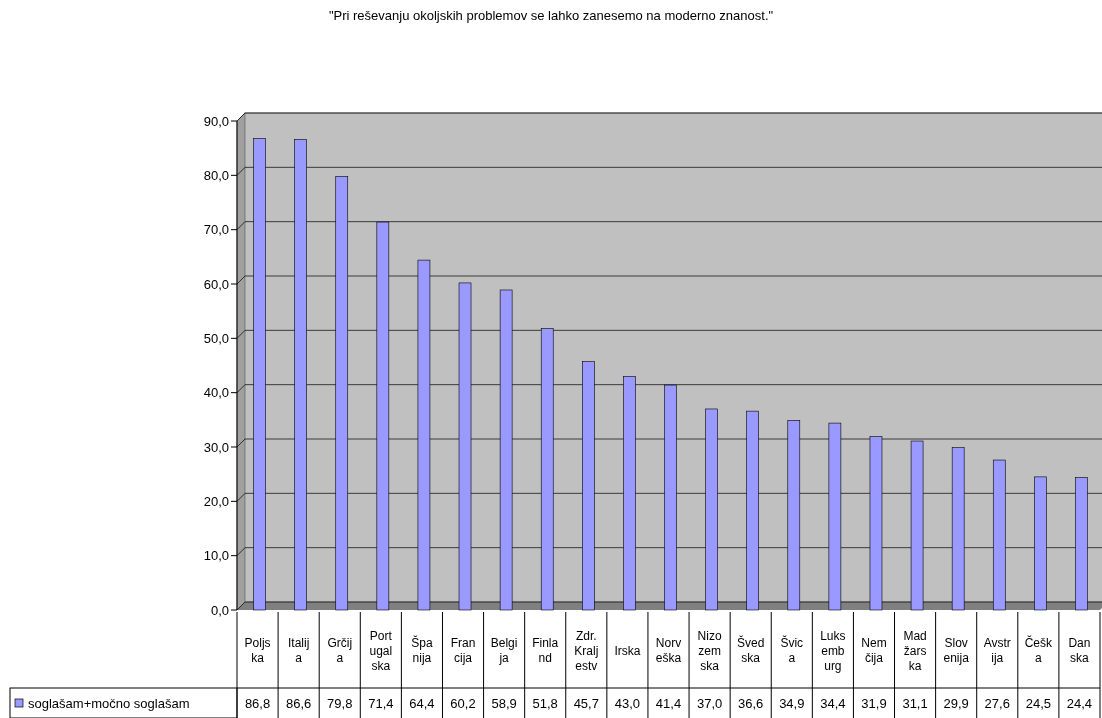 The height and width of the screenshot is (718, 1102). Describe the element at coordinates (298, 703) in the screenshot. I see `data-label: 86,6` at that location.